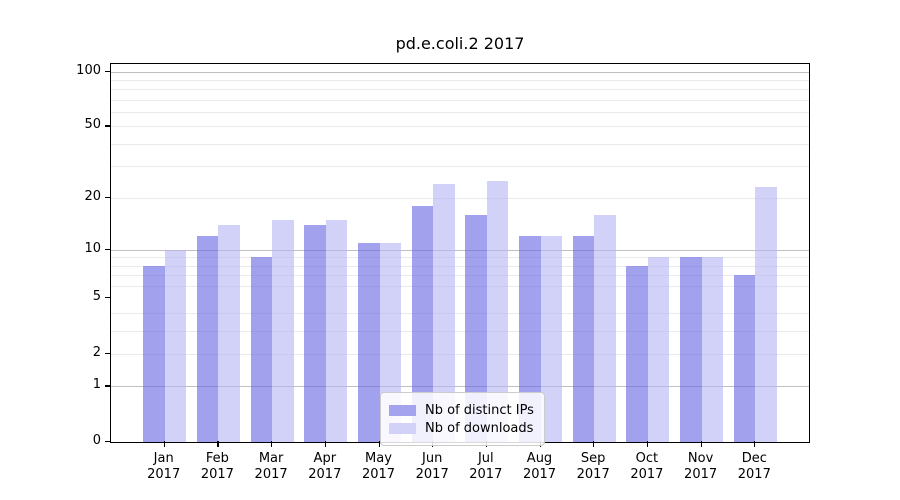 The image size is (900, 500). I want to click on bar-downloads-apr, so click(336, 330).